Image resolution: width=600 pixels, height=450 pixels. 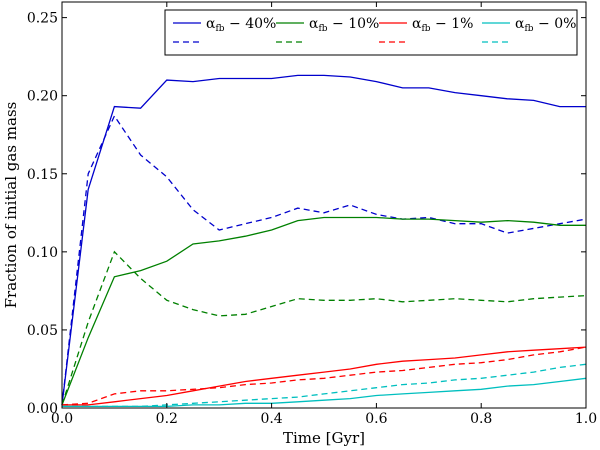 What do you see at coordinates (167, 419) in the screenshot?
I see `x-tick-label: 0.2` at bounding box center [167, 419].